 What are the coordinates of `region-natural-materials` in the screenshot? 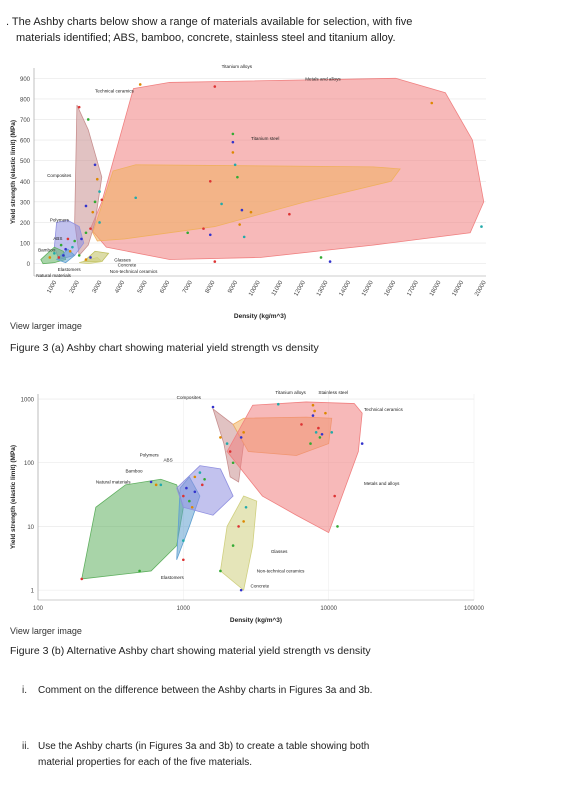 It's located at (132, 529).